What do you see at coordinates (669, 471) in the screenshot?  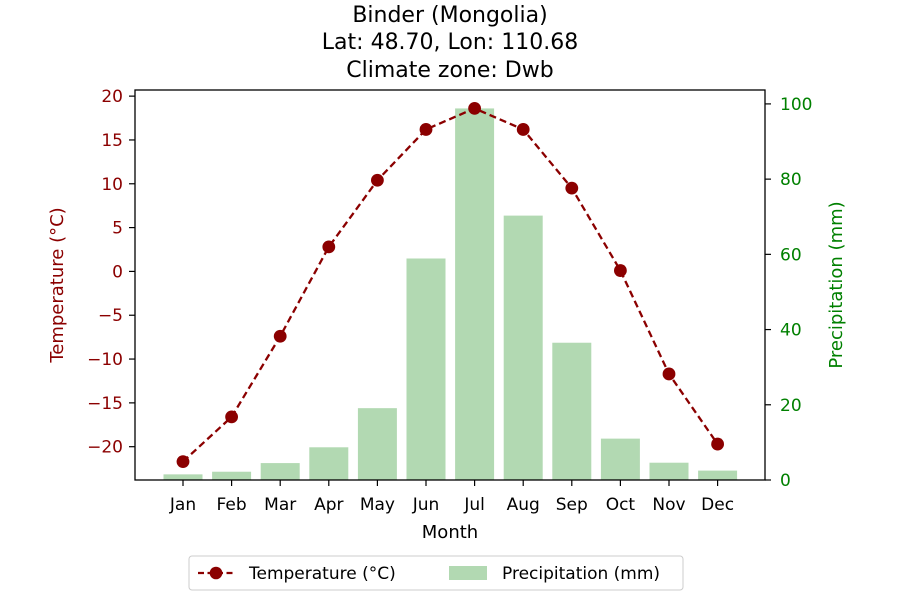 I see `precipitation-bar-nov` at bounding box center [669, 471].